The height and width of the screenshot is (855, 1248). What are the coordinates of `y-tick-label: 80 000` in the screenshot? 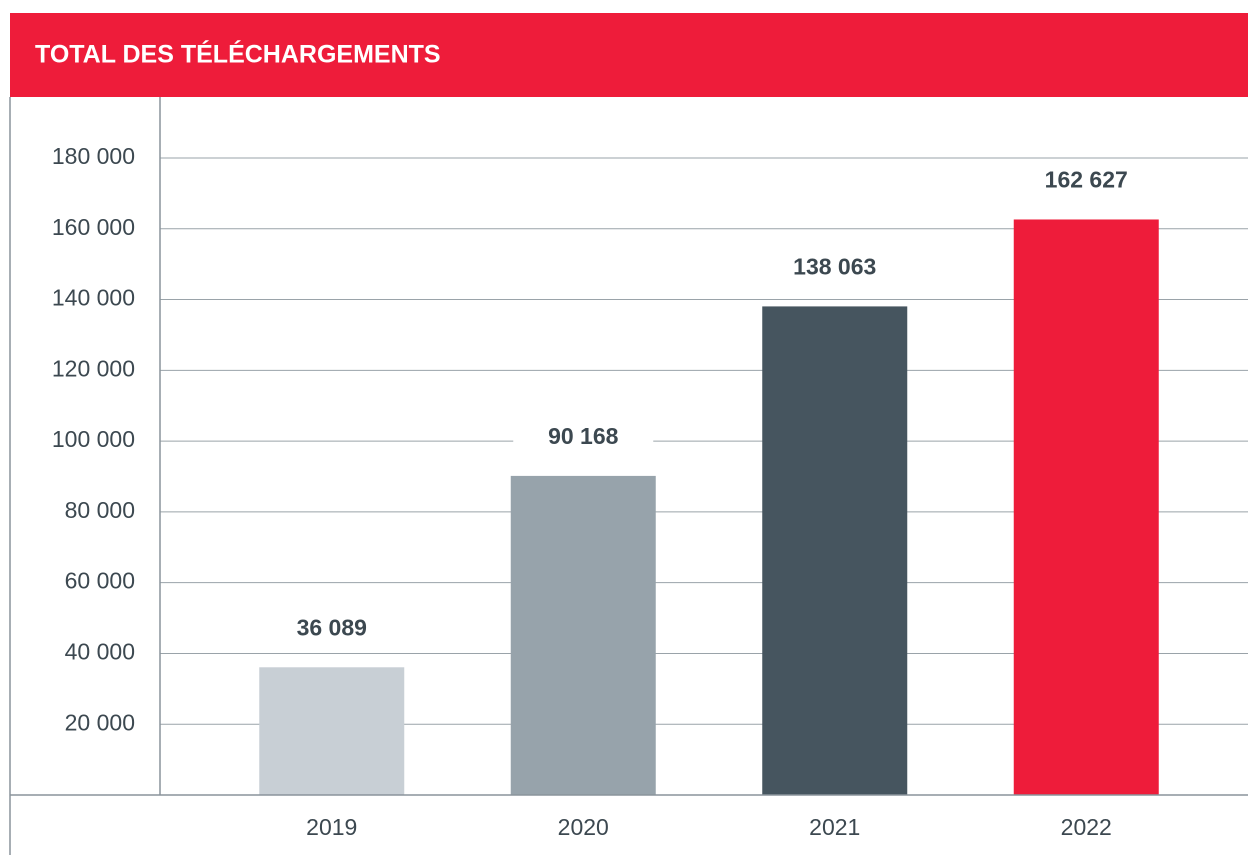 It's located at (100, 510).